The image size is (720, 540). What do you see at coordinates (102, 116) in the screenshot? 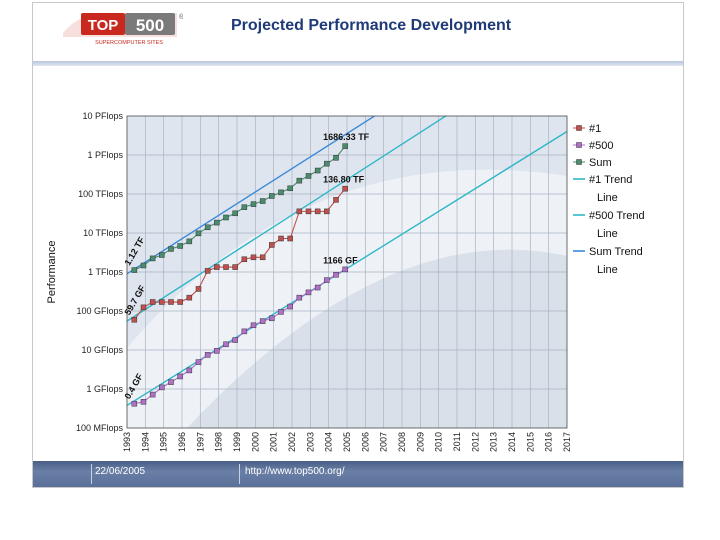
I see `y-tick-label: 10 PFlops` at bounding box center [102, 116].